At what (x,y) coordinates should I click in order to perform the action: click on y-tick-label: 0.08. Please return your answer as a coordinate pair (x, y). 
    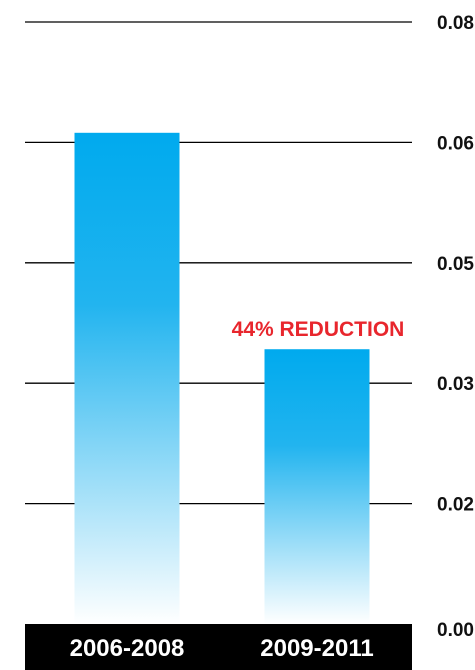
    Looking at the image, I should click on (455, 23).